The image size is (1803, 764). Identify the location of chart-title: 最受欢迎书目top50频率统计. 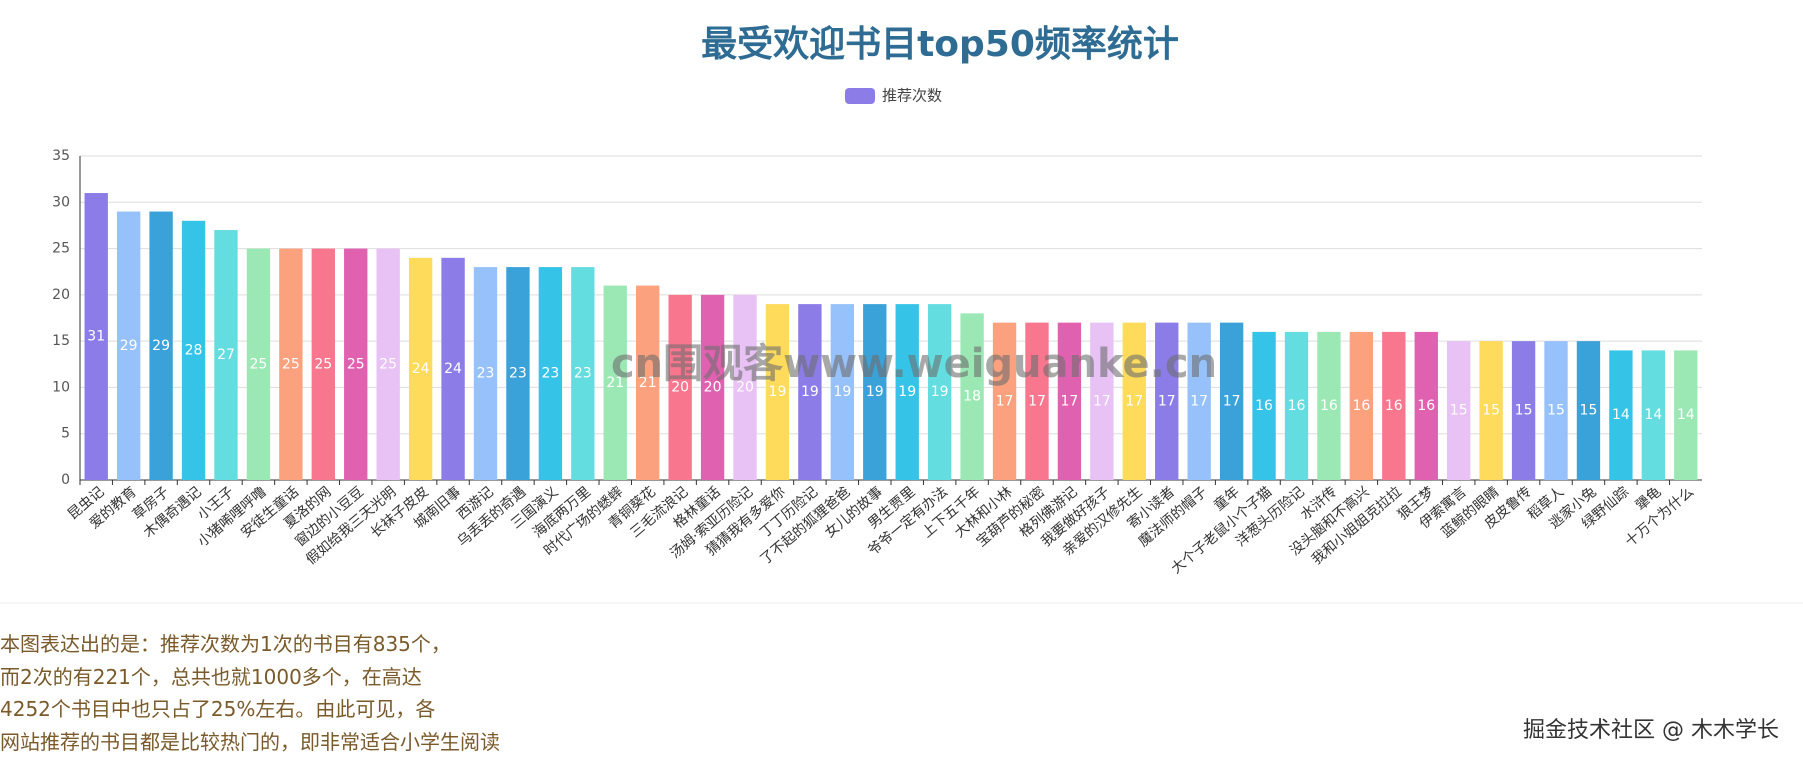
(940, 44).